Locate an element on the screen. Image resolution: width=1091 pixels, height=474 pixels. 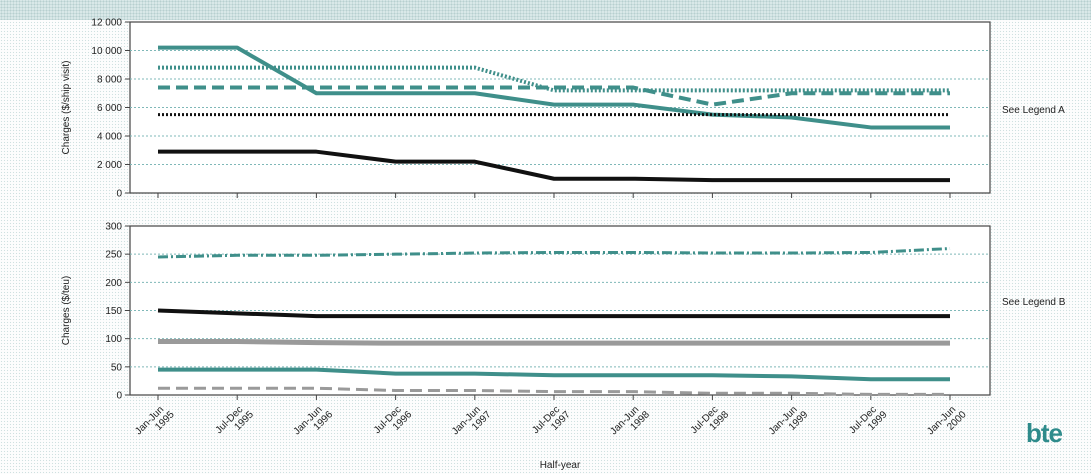
y-axis-label-b: Charges ($/teu) is located at coordinates (66, 310).